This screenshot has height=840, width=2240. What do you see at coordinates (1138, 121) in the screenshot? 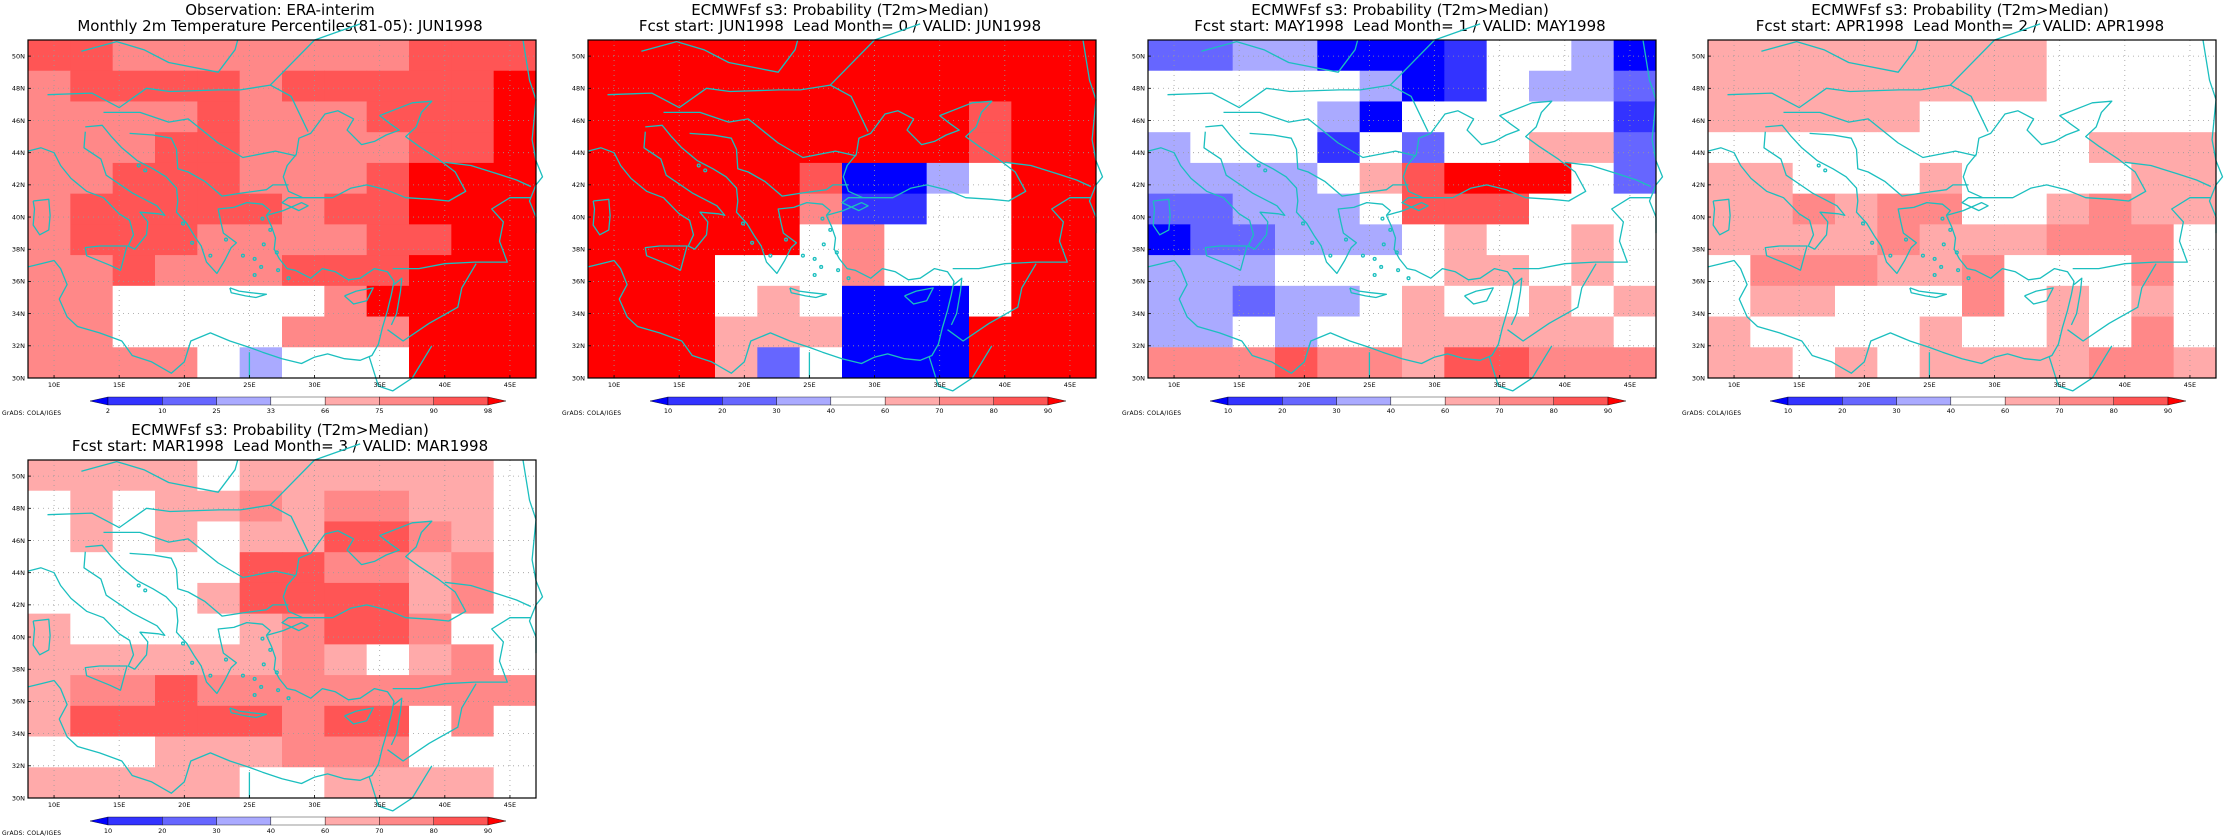
I see `lat-tick-label: 46N` at bounding box center [1138, 121].